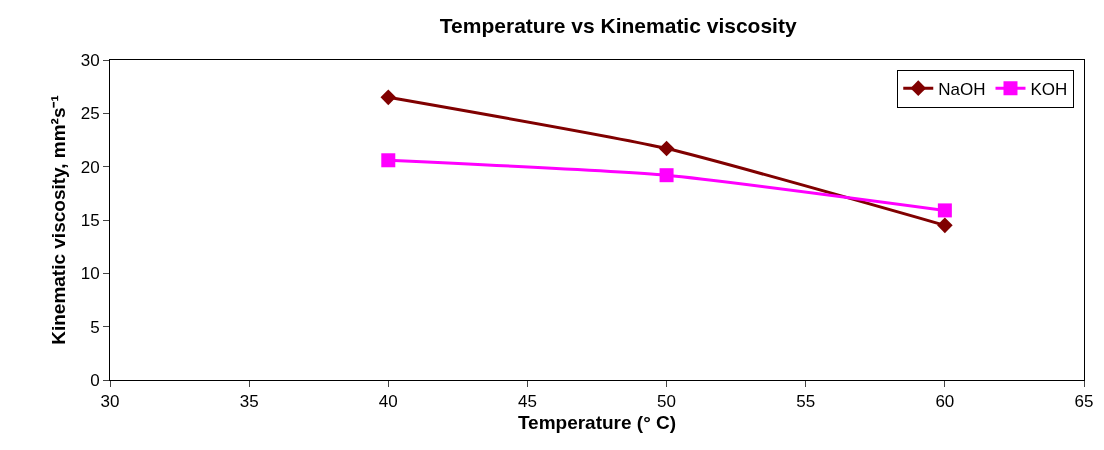 The width and height of the screenshot is (1104, 450). What do you see at coordinates (95, 380) in the screenshot?
I see `y-tick-label: 0` at bounding box center [95, 380].